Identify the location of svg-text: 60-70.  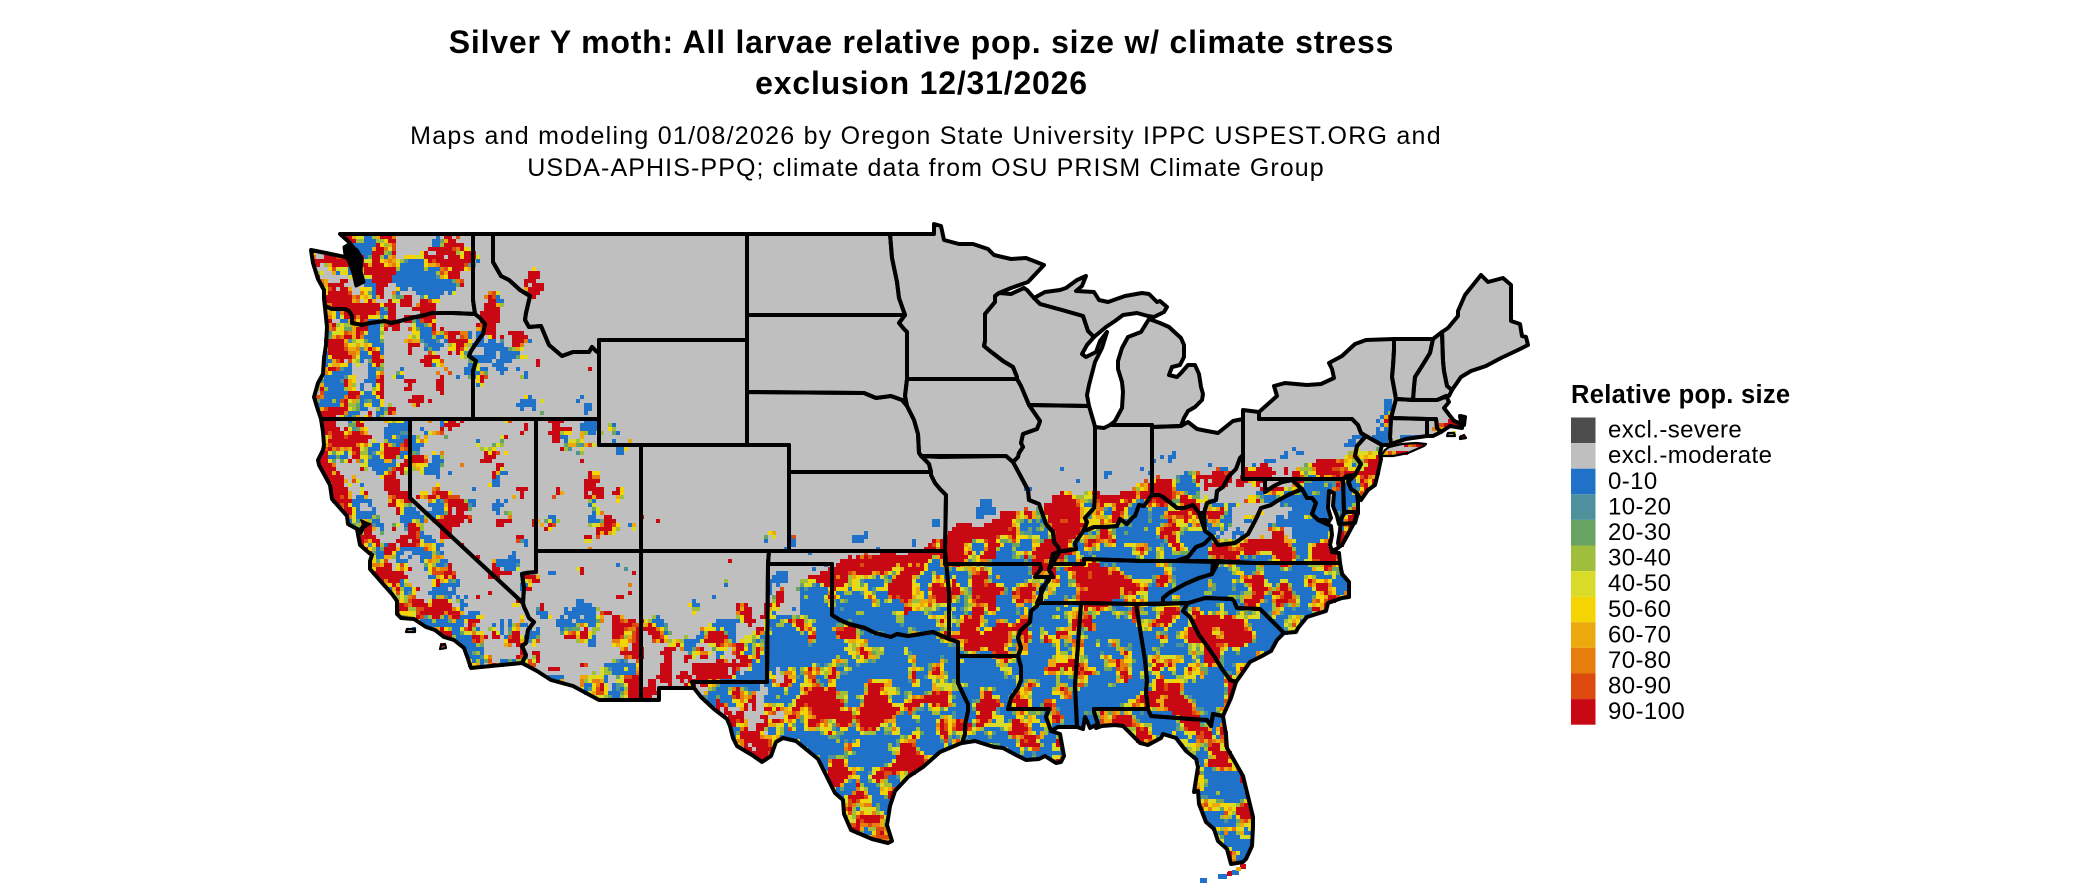
(1639, 634).